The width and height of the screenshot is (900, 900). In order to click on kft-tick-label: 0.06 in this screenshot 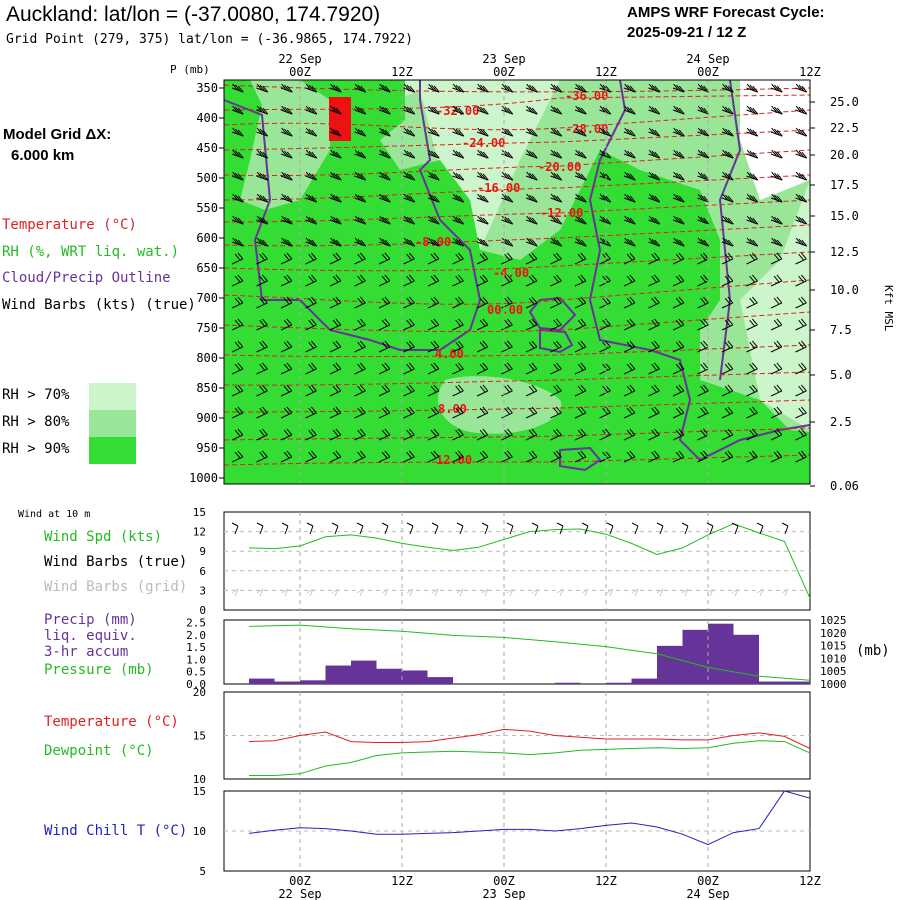, I will do `click(844, 486)`.